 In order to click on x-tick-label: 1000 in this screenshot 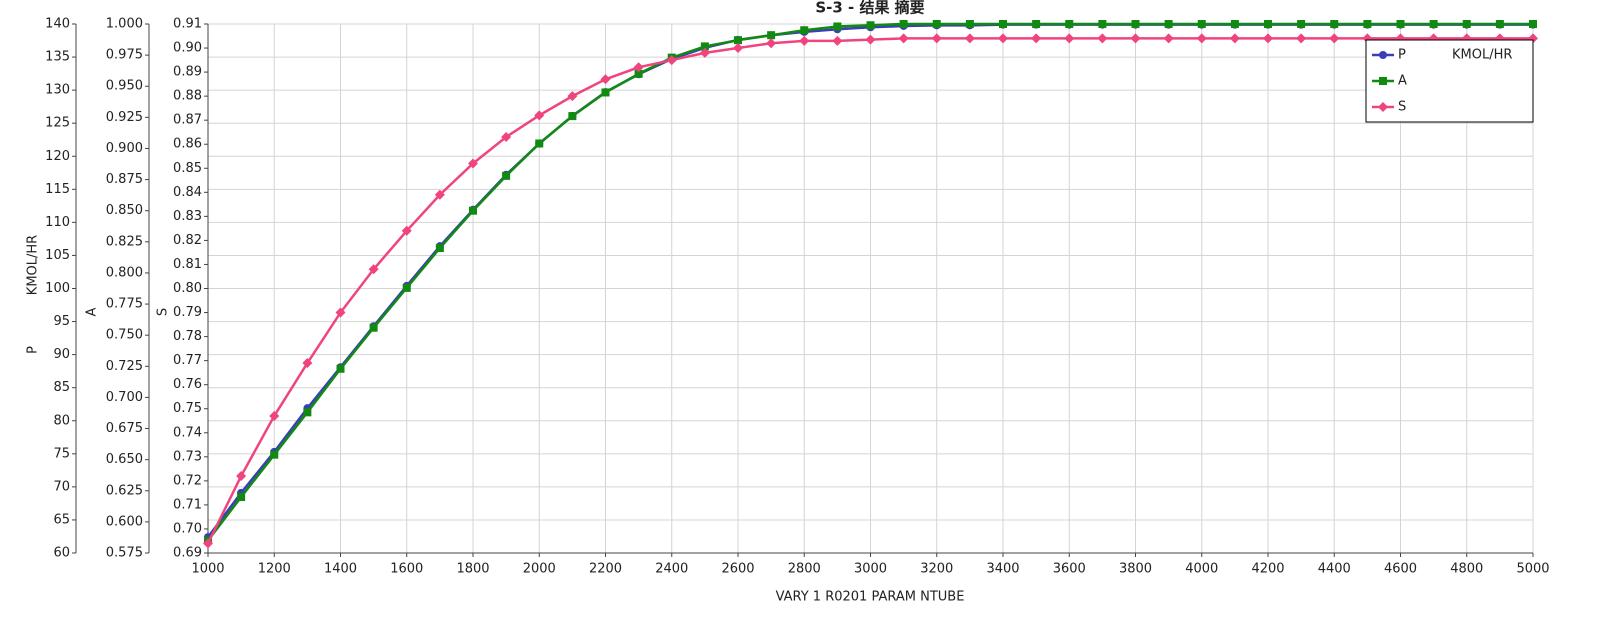, I will do `click(207, 569)`.